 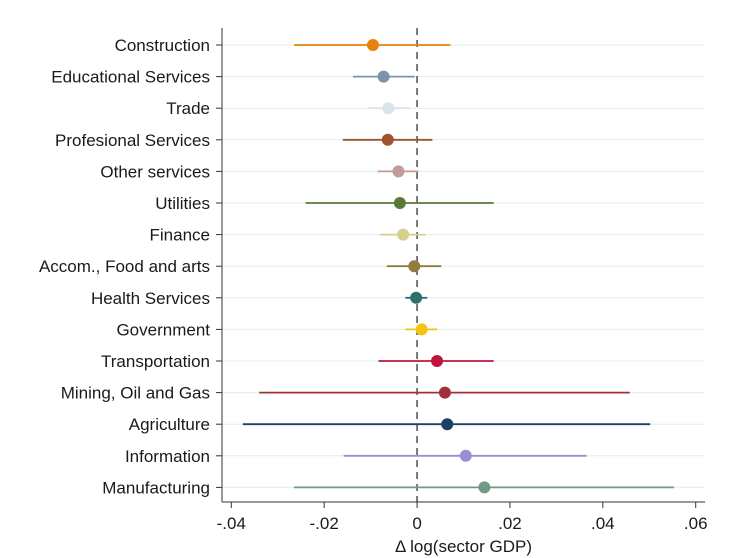 What do you see at coordinates (428, 266) in the screenshot?
I see `point-estimates` at bounding box center [428, 266].